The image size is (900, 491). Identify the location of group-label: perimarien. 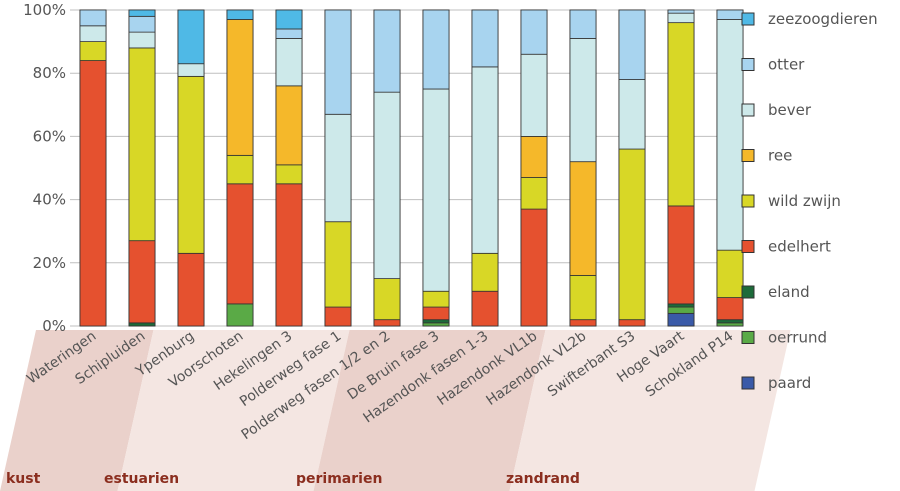
(339, 479).